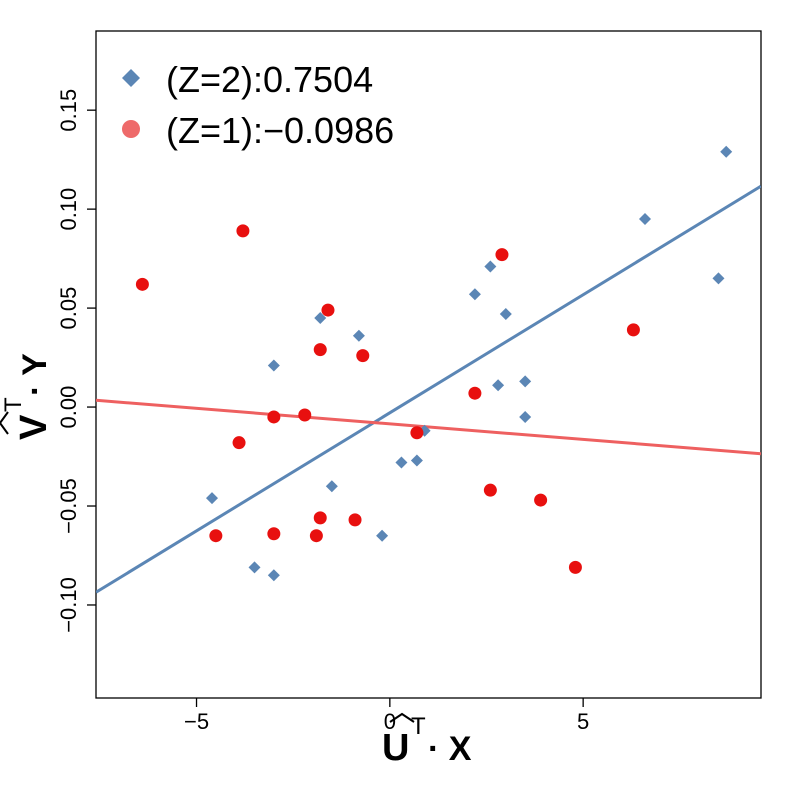 The image size is (793, 793). Describe the element at coordinates (76, 361) in the screenshot. I see `y-axis: −0.10 −0.05 0.00 0.05 0.10 0.15` at that location.